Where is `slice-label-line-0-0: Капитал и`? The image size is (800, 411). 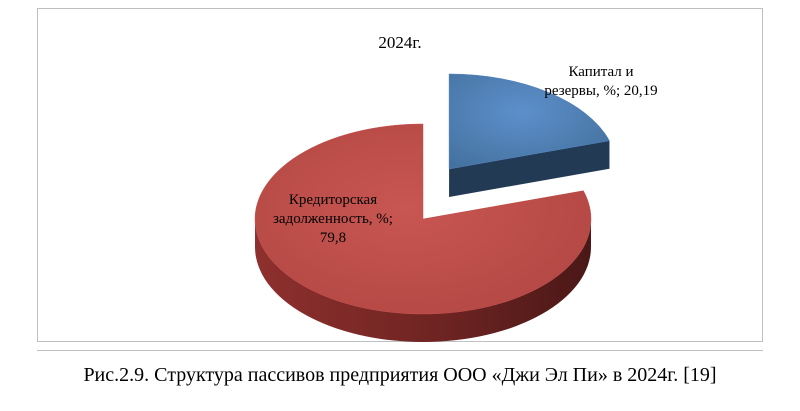
slice-label-line-0-0: Капитал и is located at coordinates (601, 72).